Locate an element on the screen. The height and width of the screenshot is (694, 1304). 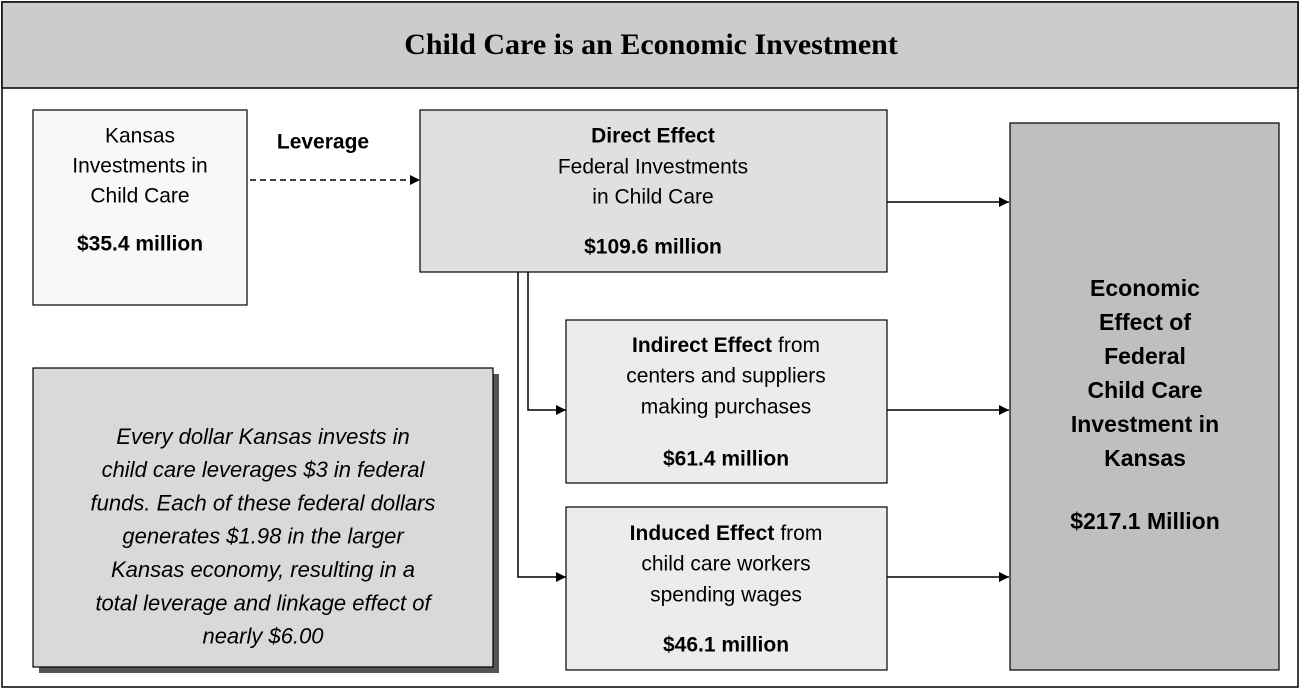
direct-amount: $109.6 million is located at coordinates (653, 247).